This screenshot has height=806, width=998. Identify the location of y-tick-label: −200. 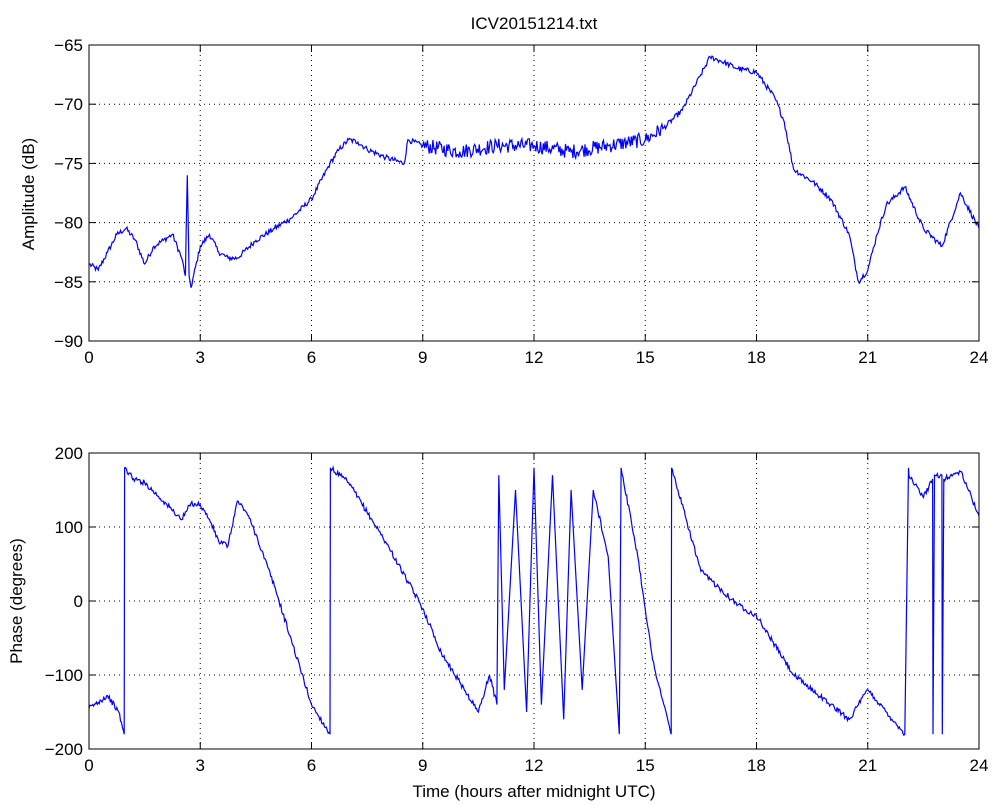
(64, 749).